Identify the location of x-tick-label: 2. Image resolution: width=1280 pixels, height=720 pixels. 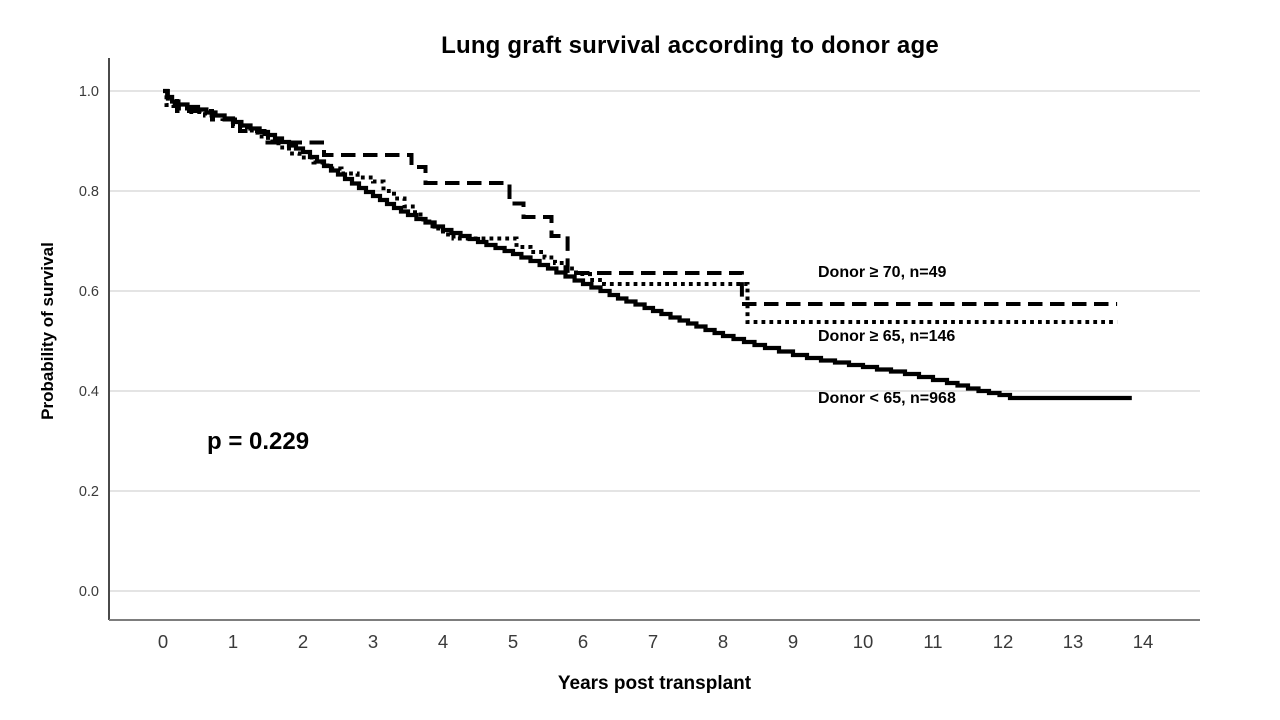
(303, 641).